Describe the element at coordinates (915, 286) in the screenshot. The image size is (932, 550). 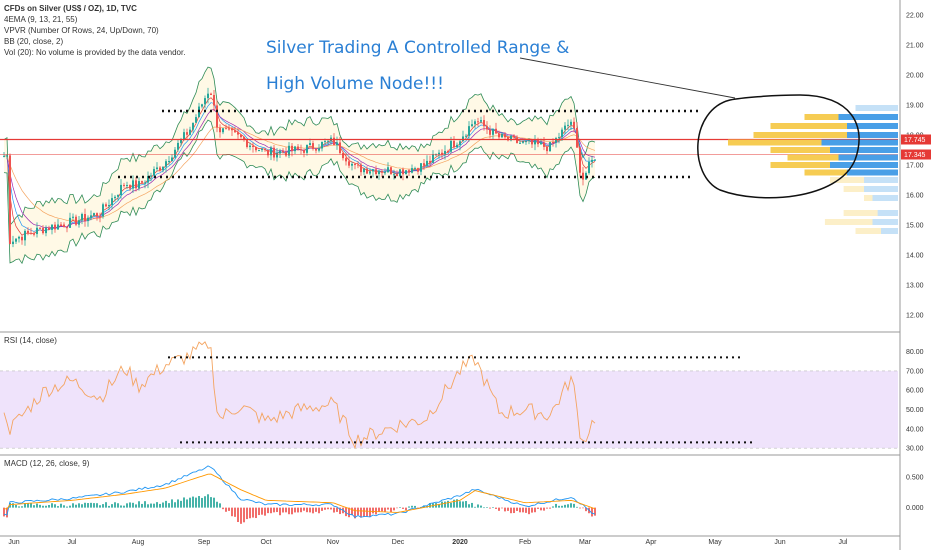
I see `price-tick-label: 13.00` at that location.